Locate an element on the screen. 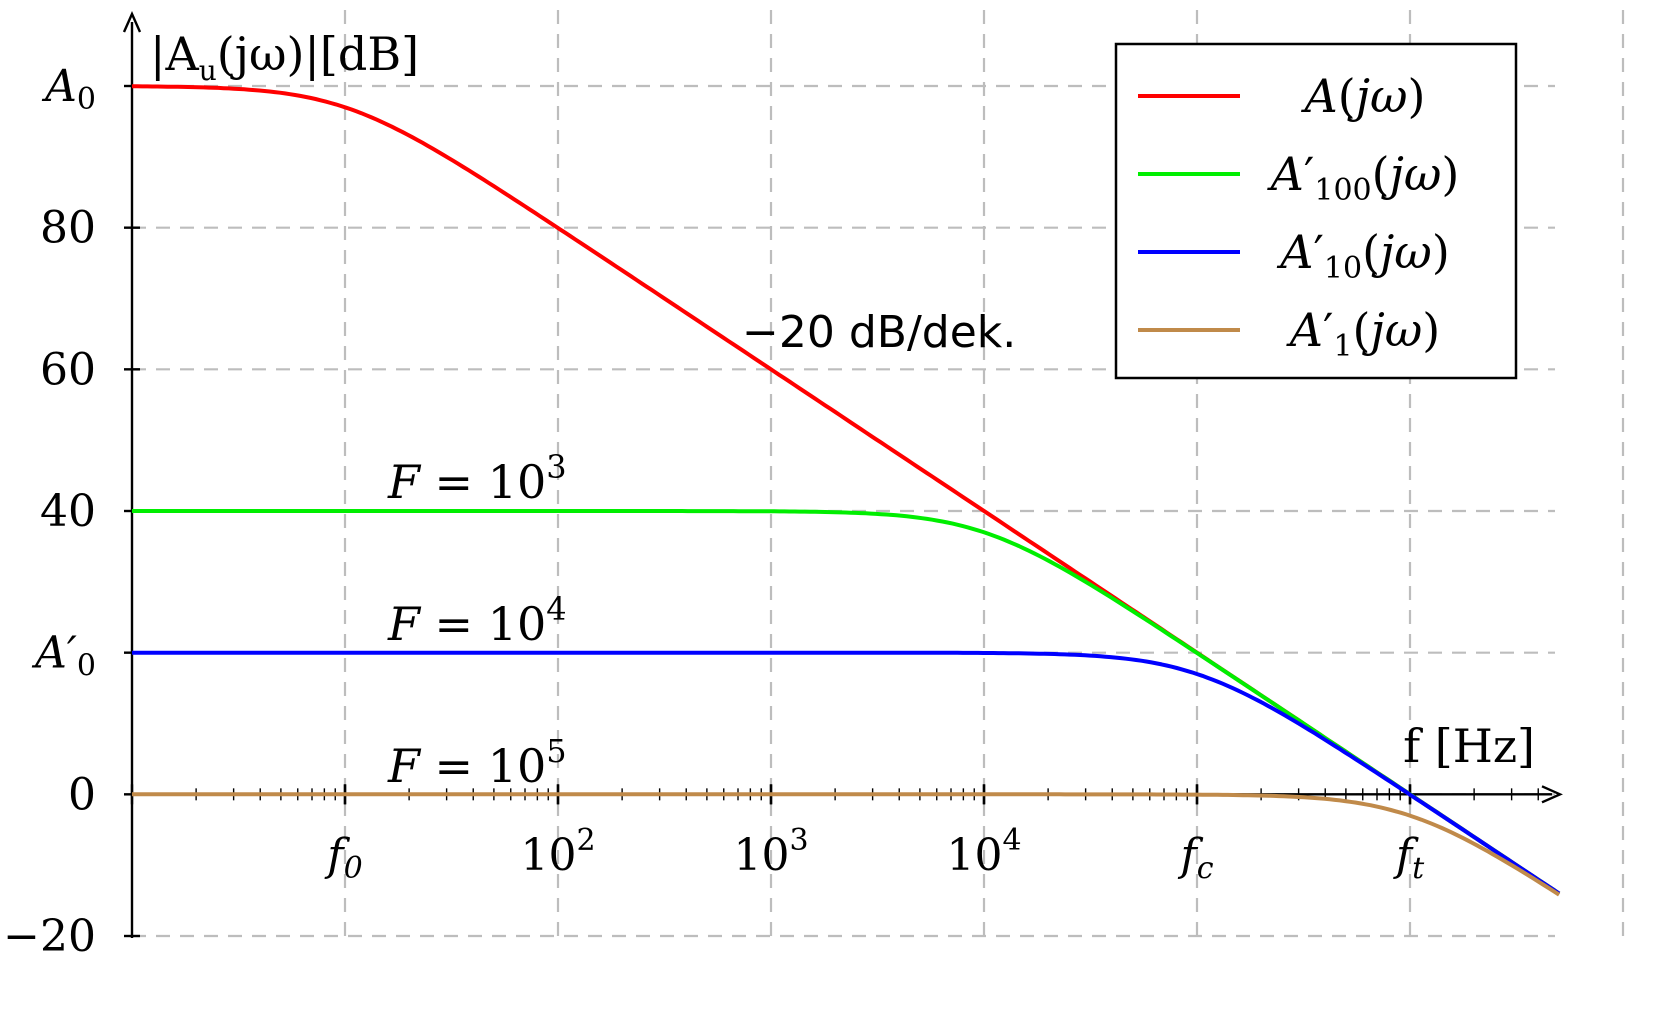 Image resolution: width=1664 pixels, height=1019 pixels. annotation-f1000: F = 103 is located at coordinates (477, 478).